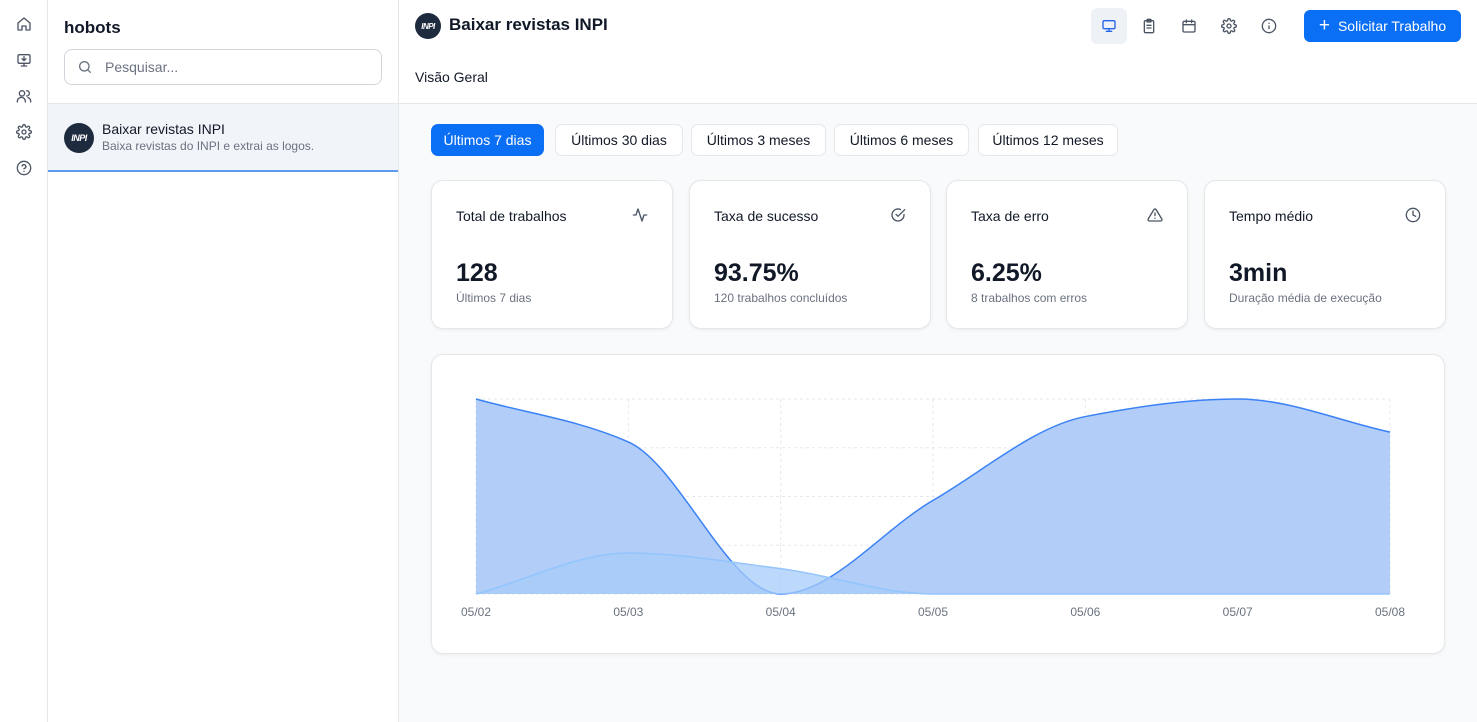  Describe the element at coordinates (1305, 298) in the screenshot. I see `stat-subtitle: Duração média de execução` at that location.